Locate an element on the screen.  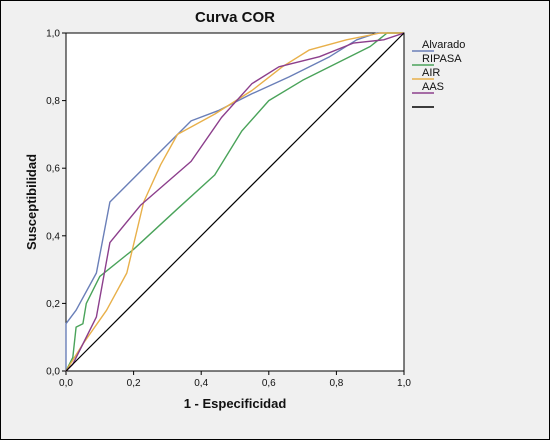
chart-title: Curva COR is located at coordinates (235, 17).